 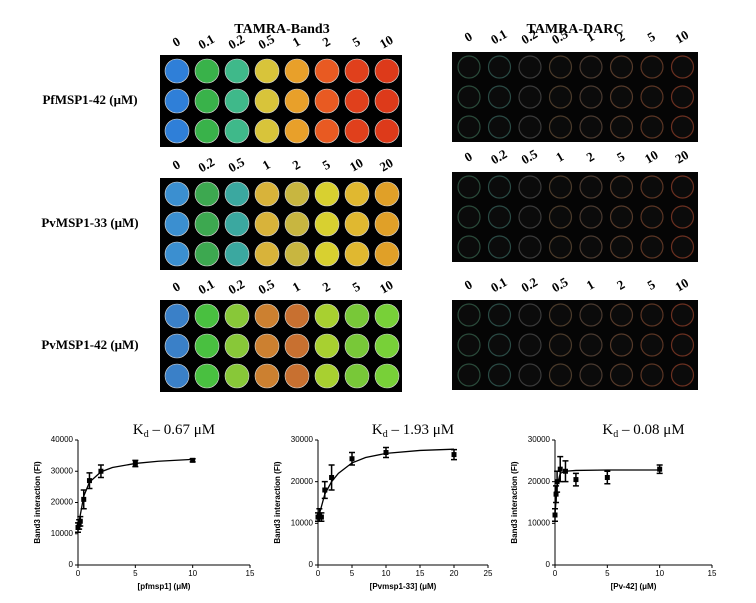 What do you see at coordinates (266, 286) in the screenshot?
I see `concentration-label: 0.5` at bounding box center [266, 286].